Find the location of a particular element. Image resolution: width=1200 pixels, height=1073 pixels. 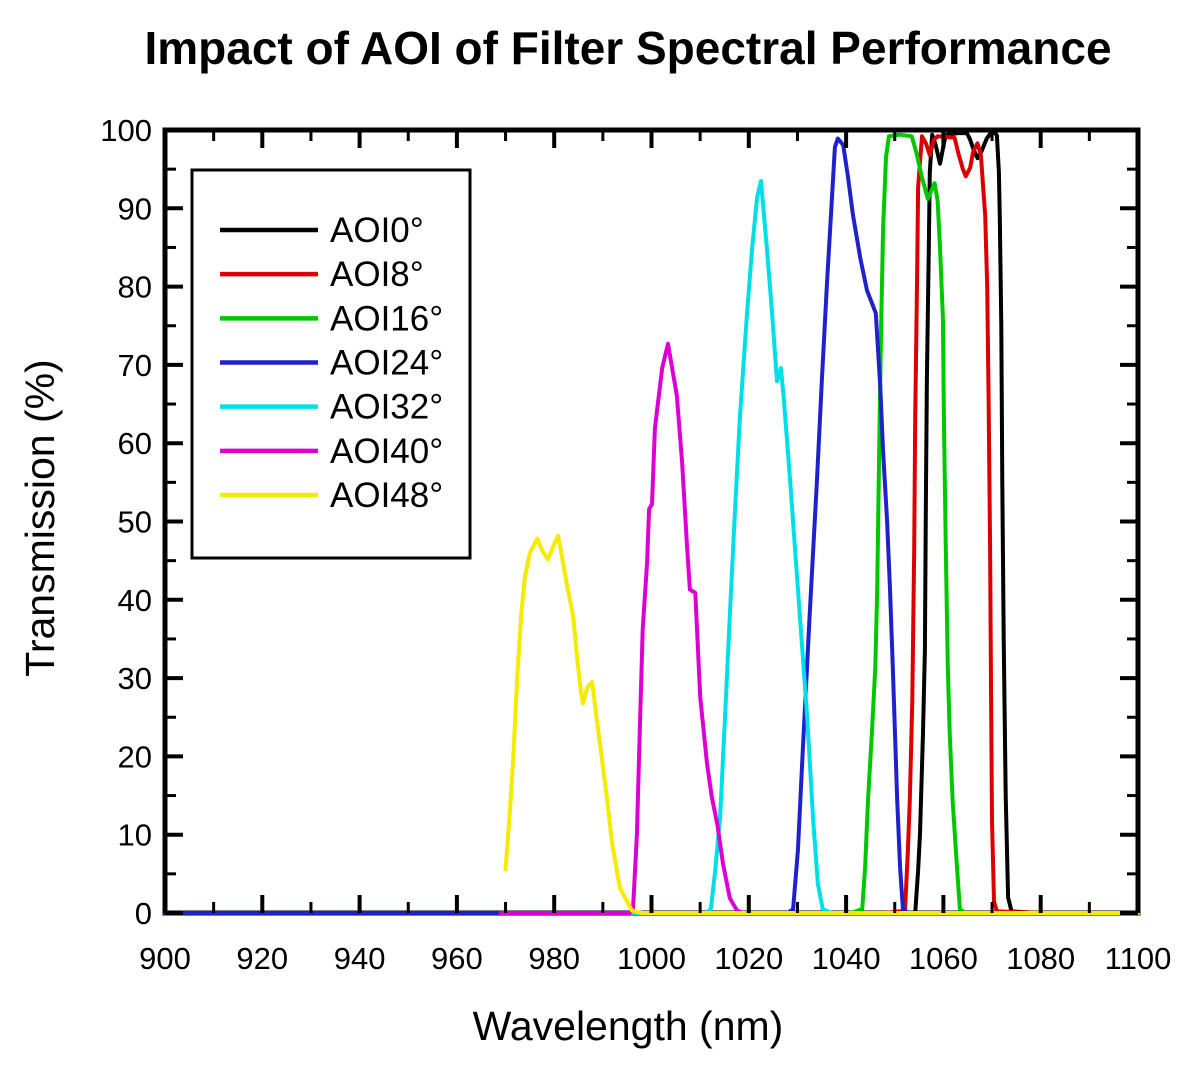

y-tick-label: 70 is located at coordinates (135, 365).